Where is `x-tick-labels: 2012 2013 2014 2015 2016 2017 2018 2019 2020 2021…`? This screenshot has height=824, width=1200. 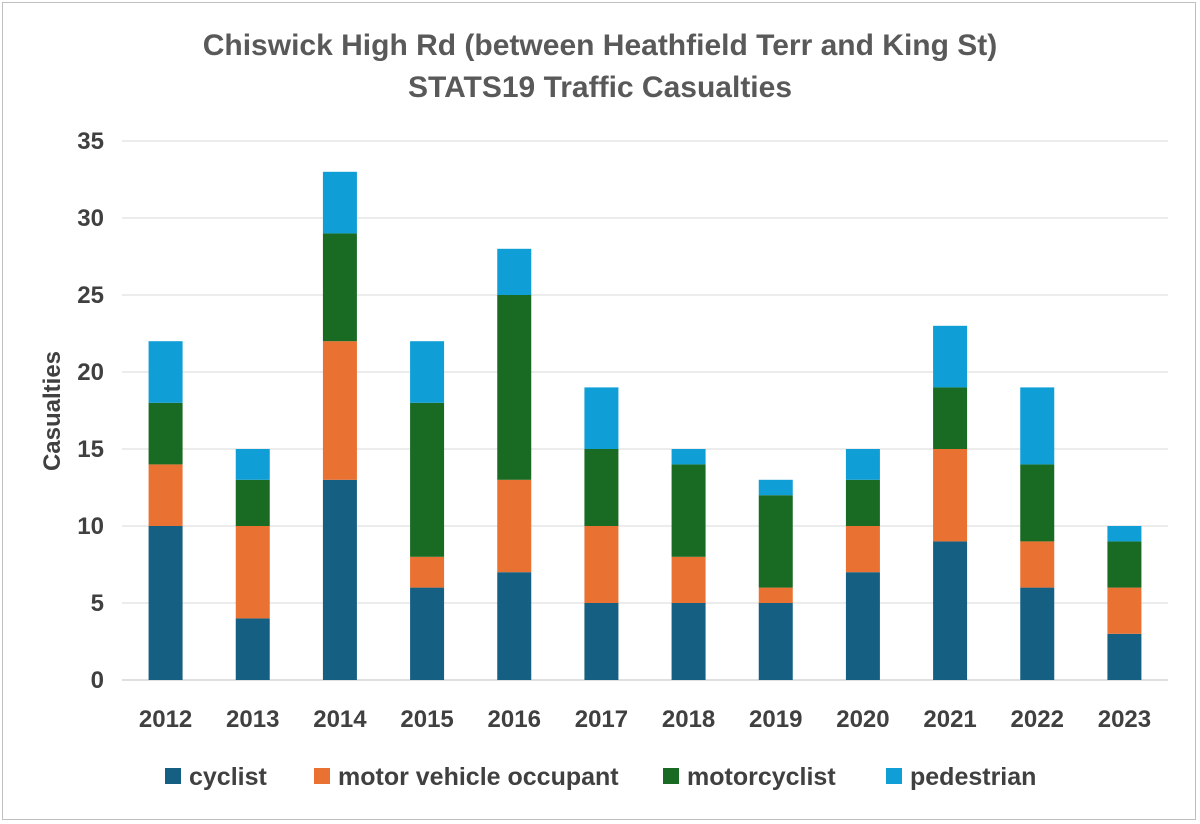 x-tick-labels: 2012 2013 2014 2015 2016 2017 2018 2019 2020 2021… is located at coordinates (645, 719).